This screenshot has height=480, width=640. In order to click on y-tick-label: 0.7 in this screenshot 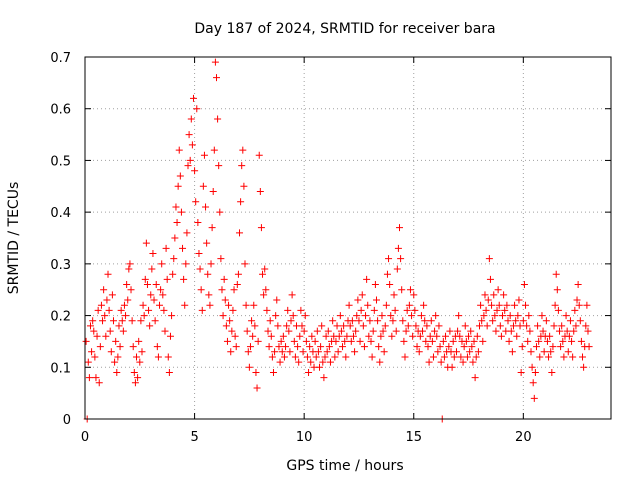, I will do `click(60, 58)`.